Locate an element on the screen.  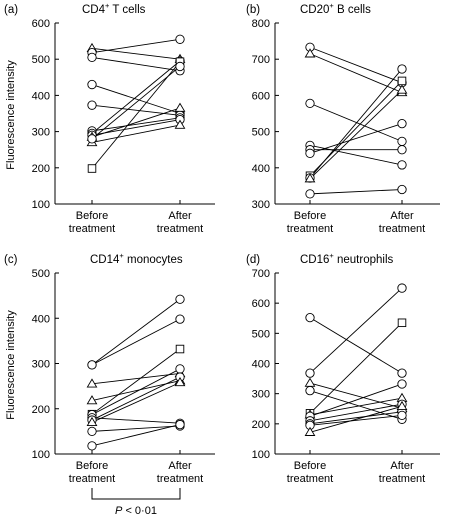
x-category-label: treatment is located at coordinates (92, 479).